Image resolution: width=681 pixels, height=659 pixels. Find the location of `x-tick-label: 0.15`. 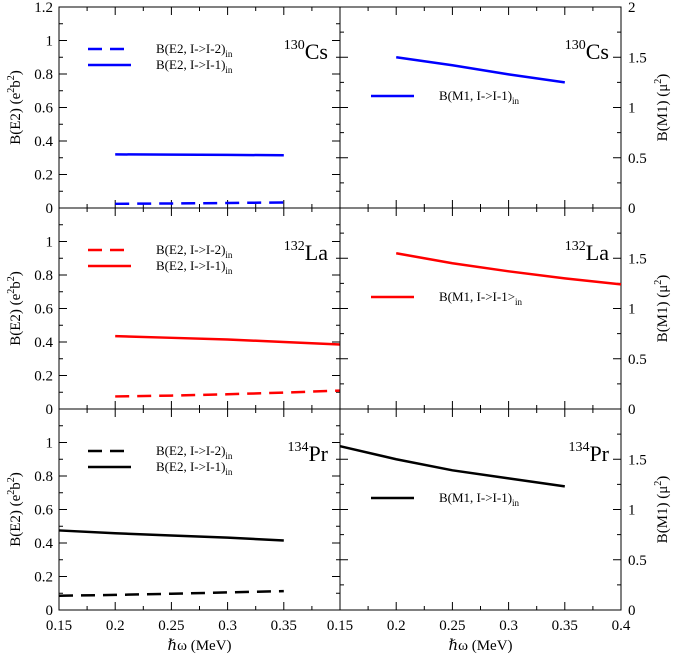

x-tick-label: 0.15 is located at coordinates (340, 626).